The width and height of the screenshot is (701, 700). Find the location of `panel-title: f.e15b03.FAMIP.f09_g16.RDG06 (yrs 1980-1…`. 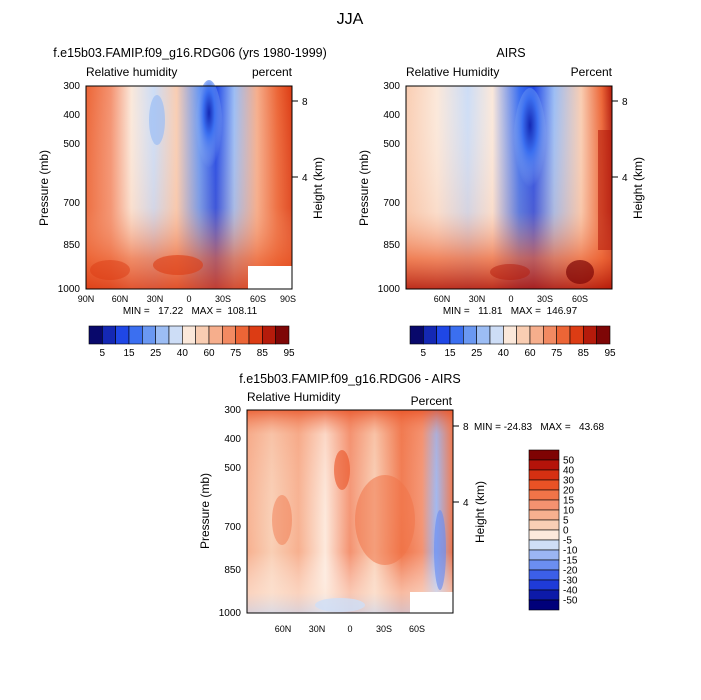

panel-title: f.e15b03.FAMIP.f09_g16.RDG06 (yrs 1980-1… is located at coordinates (190, 53).